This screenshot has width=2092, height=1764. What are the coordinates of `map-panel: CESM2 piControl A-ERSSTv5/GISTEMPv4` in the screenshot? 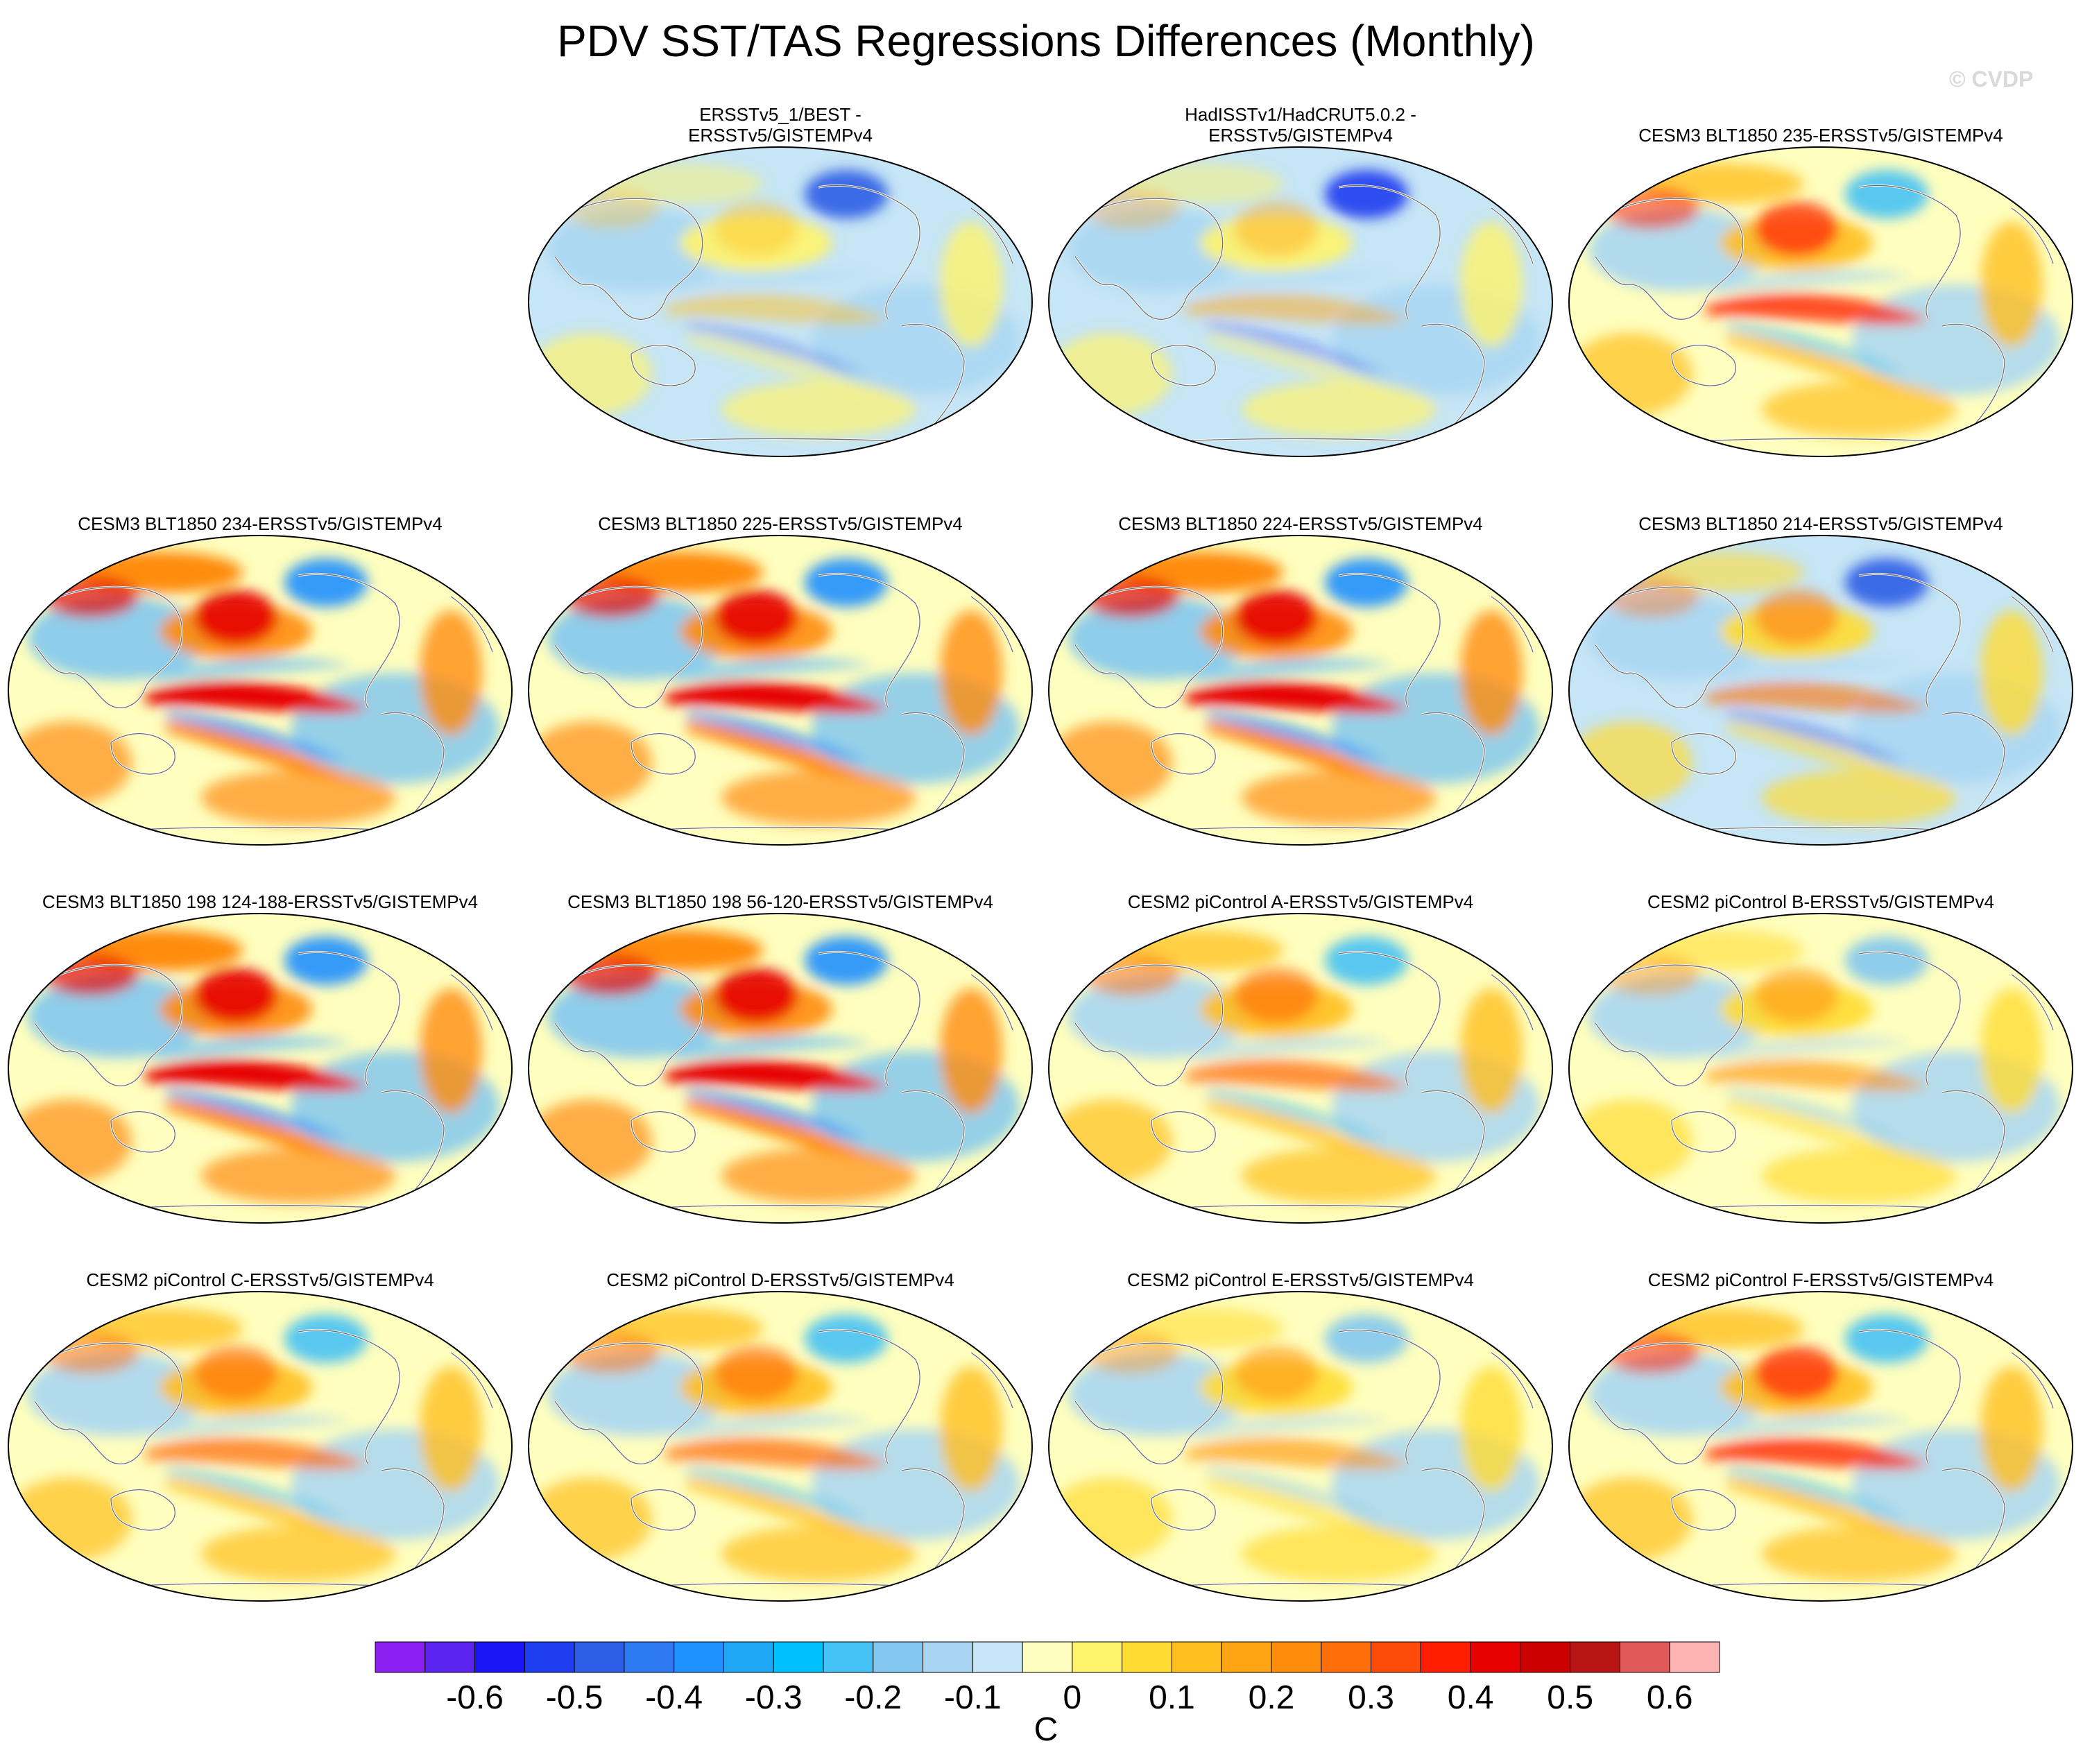 It's located at (1300, 1044).